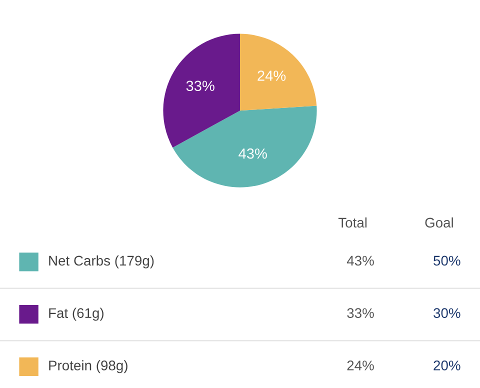  What do you see at coordinates (360, 261) in the screenshot?
I see `text: 43%` at bounding box center [360, 261].